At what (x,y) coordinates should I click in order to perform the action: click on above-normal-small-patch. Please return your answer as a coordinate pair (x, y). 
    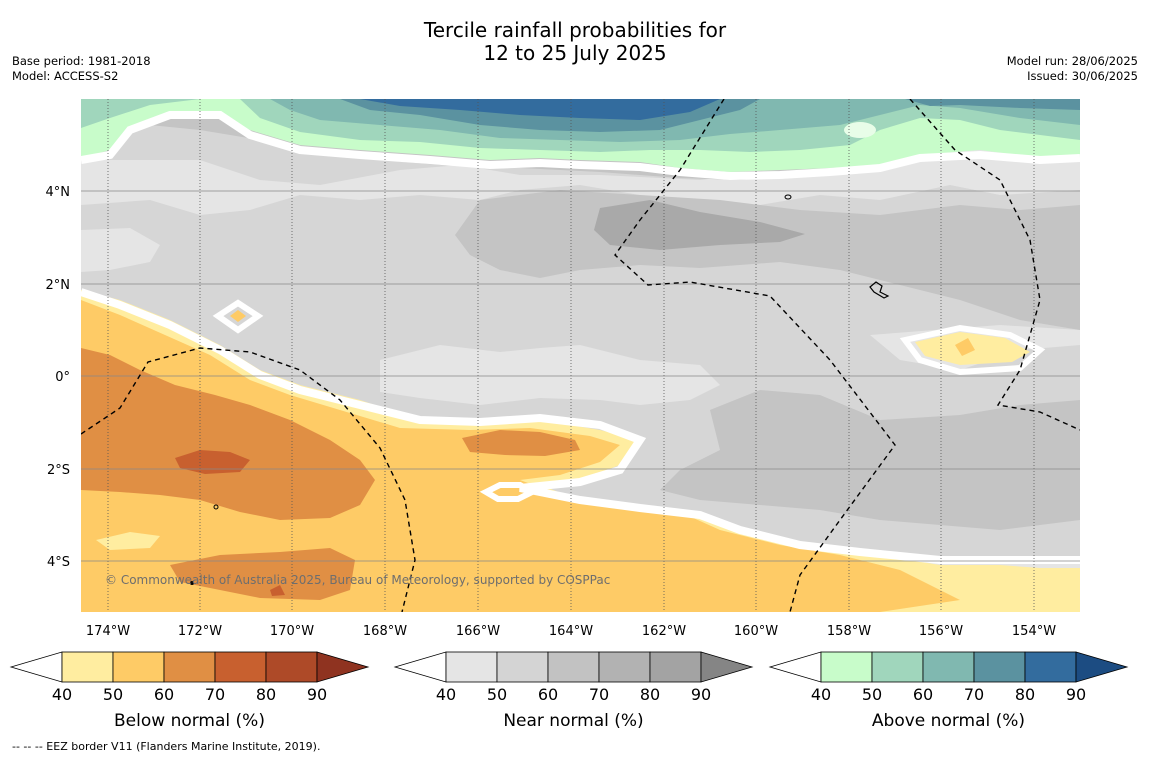
    Looking at the image, I should click on (860, 130).